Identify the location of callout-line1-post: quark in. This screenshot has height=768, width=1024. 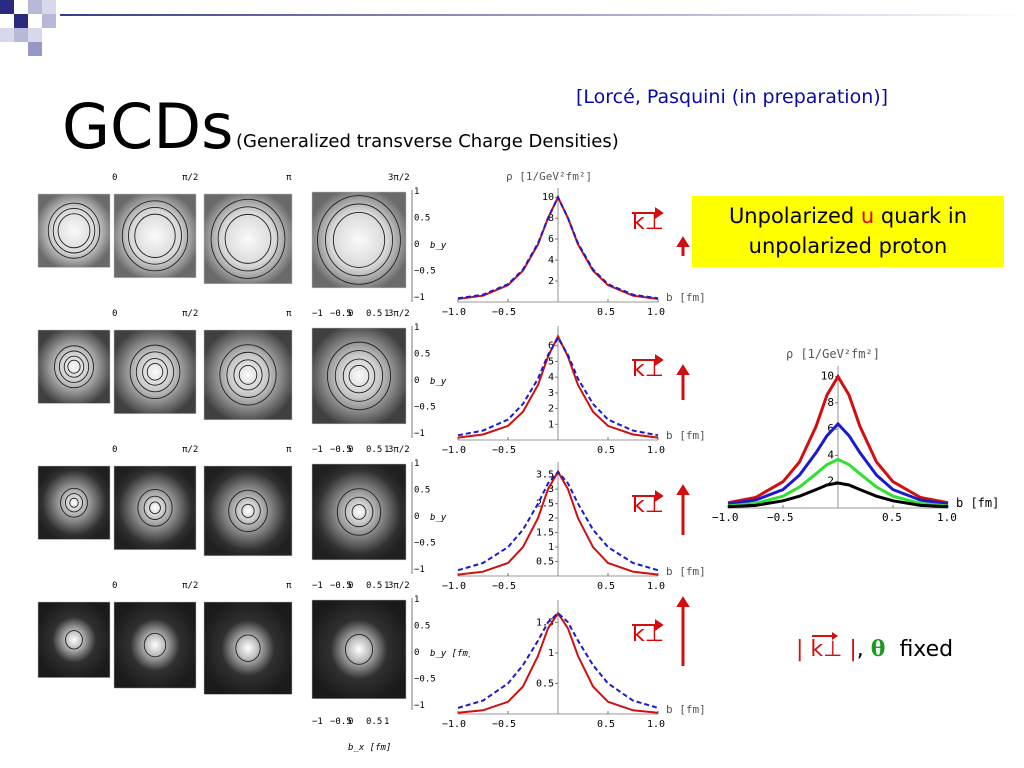
(921, 216).